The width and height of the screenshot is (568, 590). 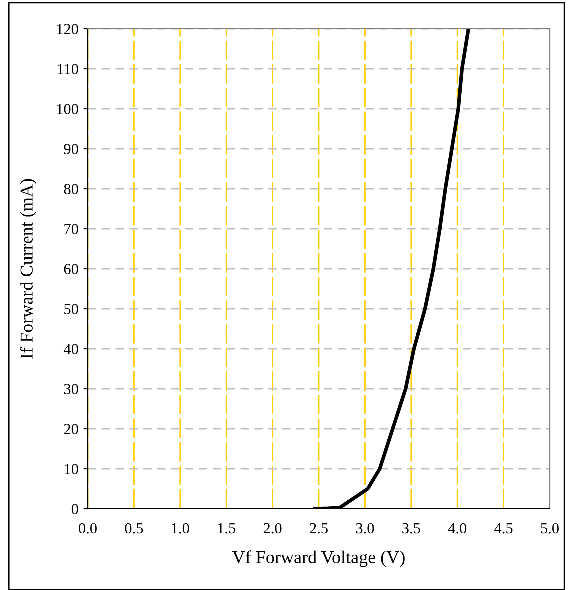 I want to click on y-tick-label: 50, so click(x=71, y=309).